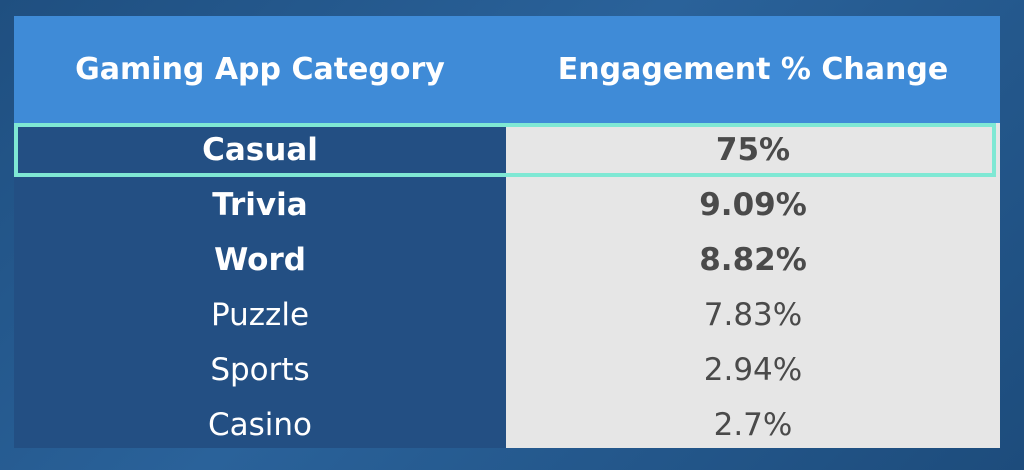  Describe the element at coordinates (507, 370) in the screenshot. I see `table-row: Sports 2.94%` at that location.